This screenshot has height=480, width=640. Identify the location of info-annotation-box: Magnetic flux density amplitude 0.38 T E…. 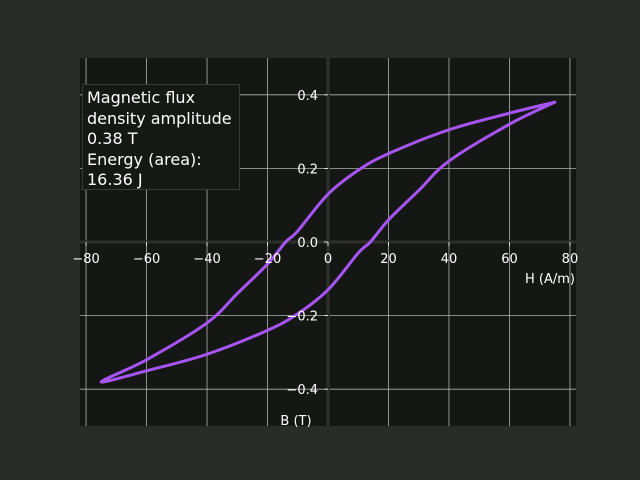
(161, 137).